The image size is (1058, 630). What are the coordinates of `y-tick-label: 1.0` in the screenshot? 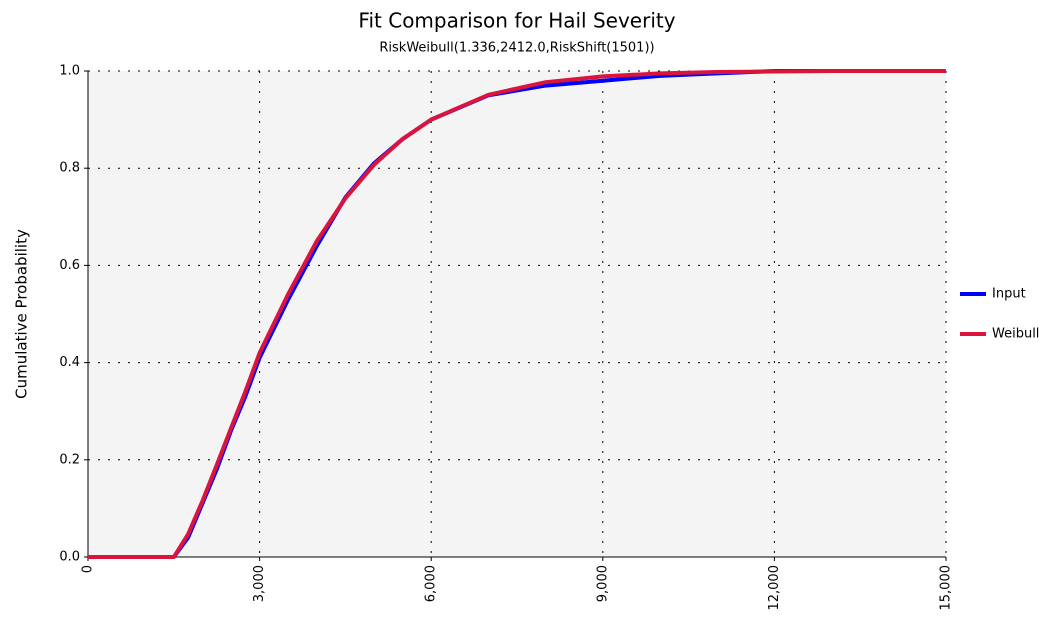 It's located at (69, 71).